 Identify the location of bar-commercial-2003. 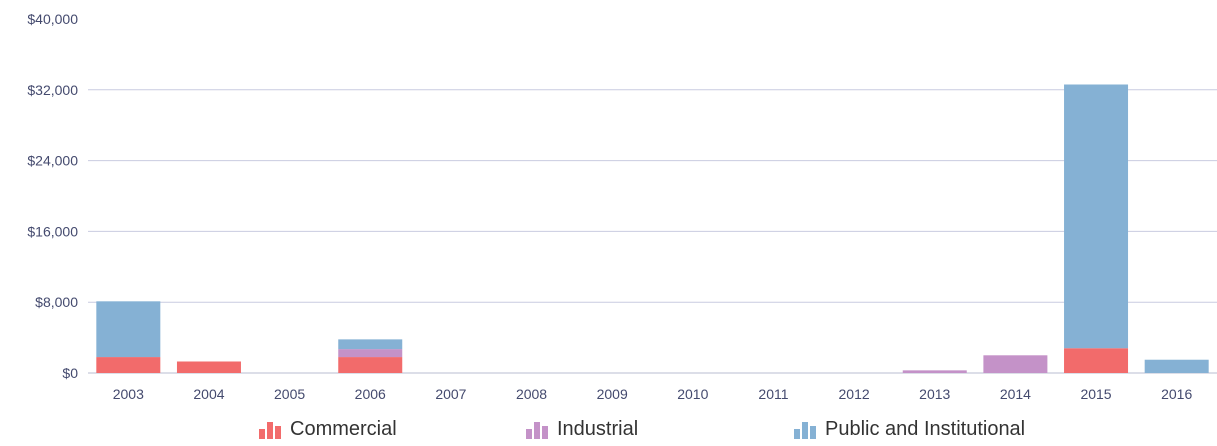
(128, 365).